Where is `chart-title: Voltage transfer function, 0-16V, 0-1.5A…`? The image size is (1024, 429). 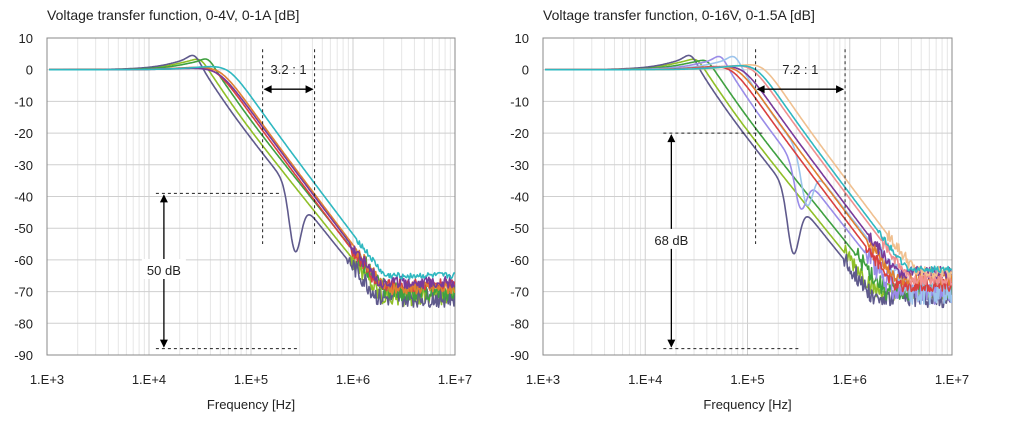 chart-title: Voltage transfer function, 0-16V, 0-1.5A… is located at coordinates (679, 15).